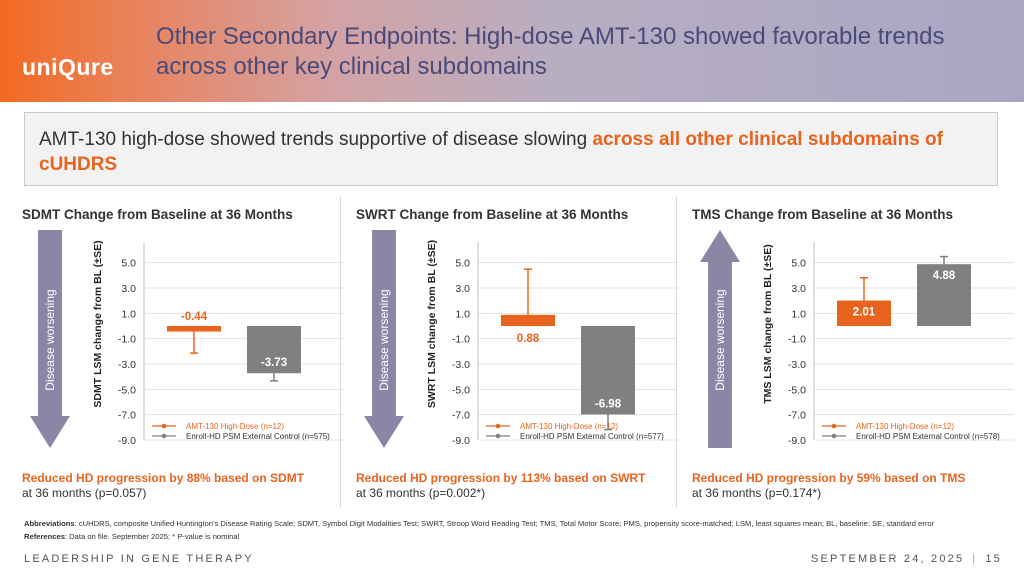  I want to click on abbreviations-label: Abbreviations, so click(49, 523).